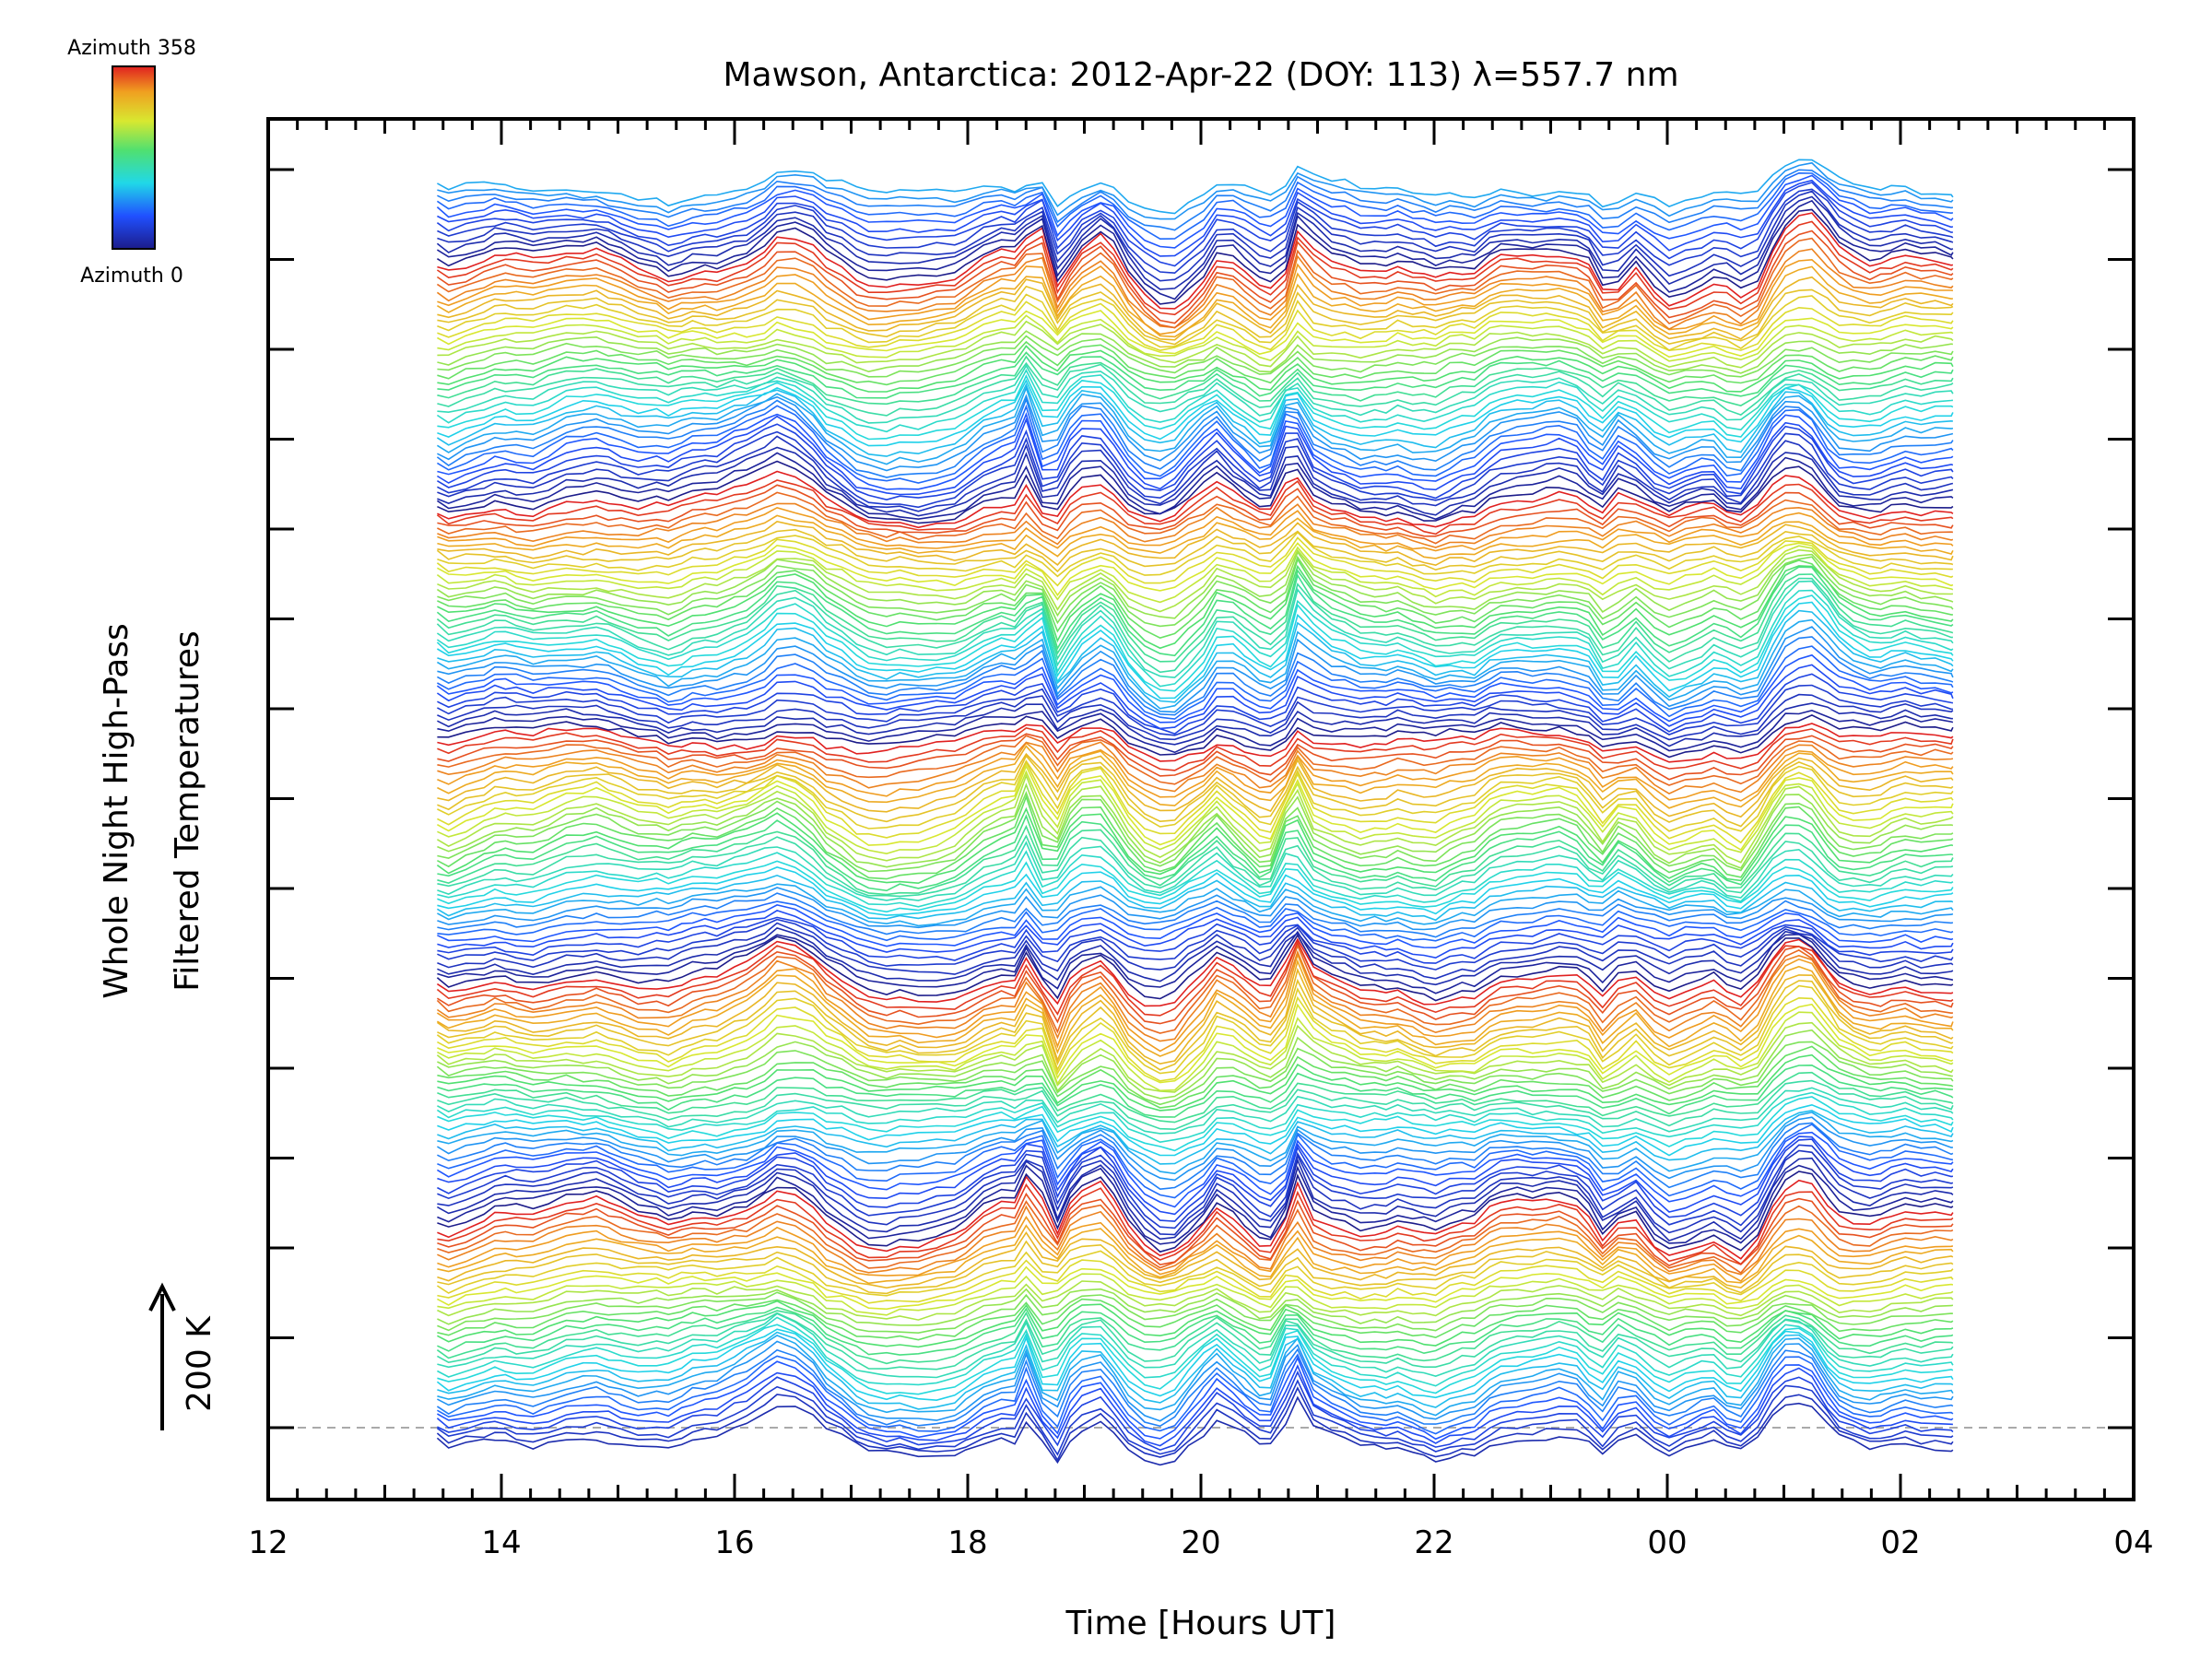 This screenshot has width=2212, height=1659. I want to click on scale-bar: 200 K, so click(183, 1356).